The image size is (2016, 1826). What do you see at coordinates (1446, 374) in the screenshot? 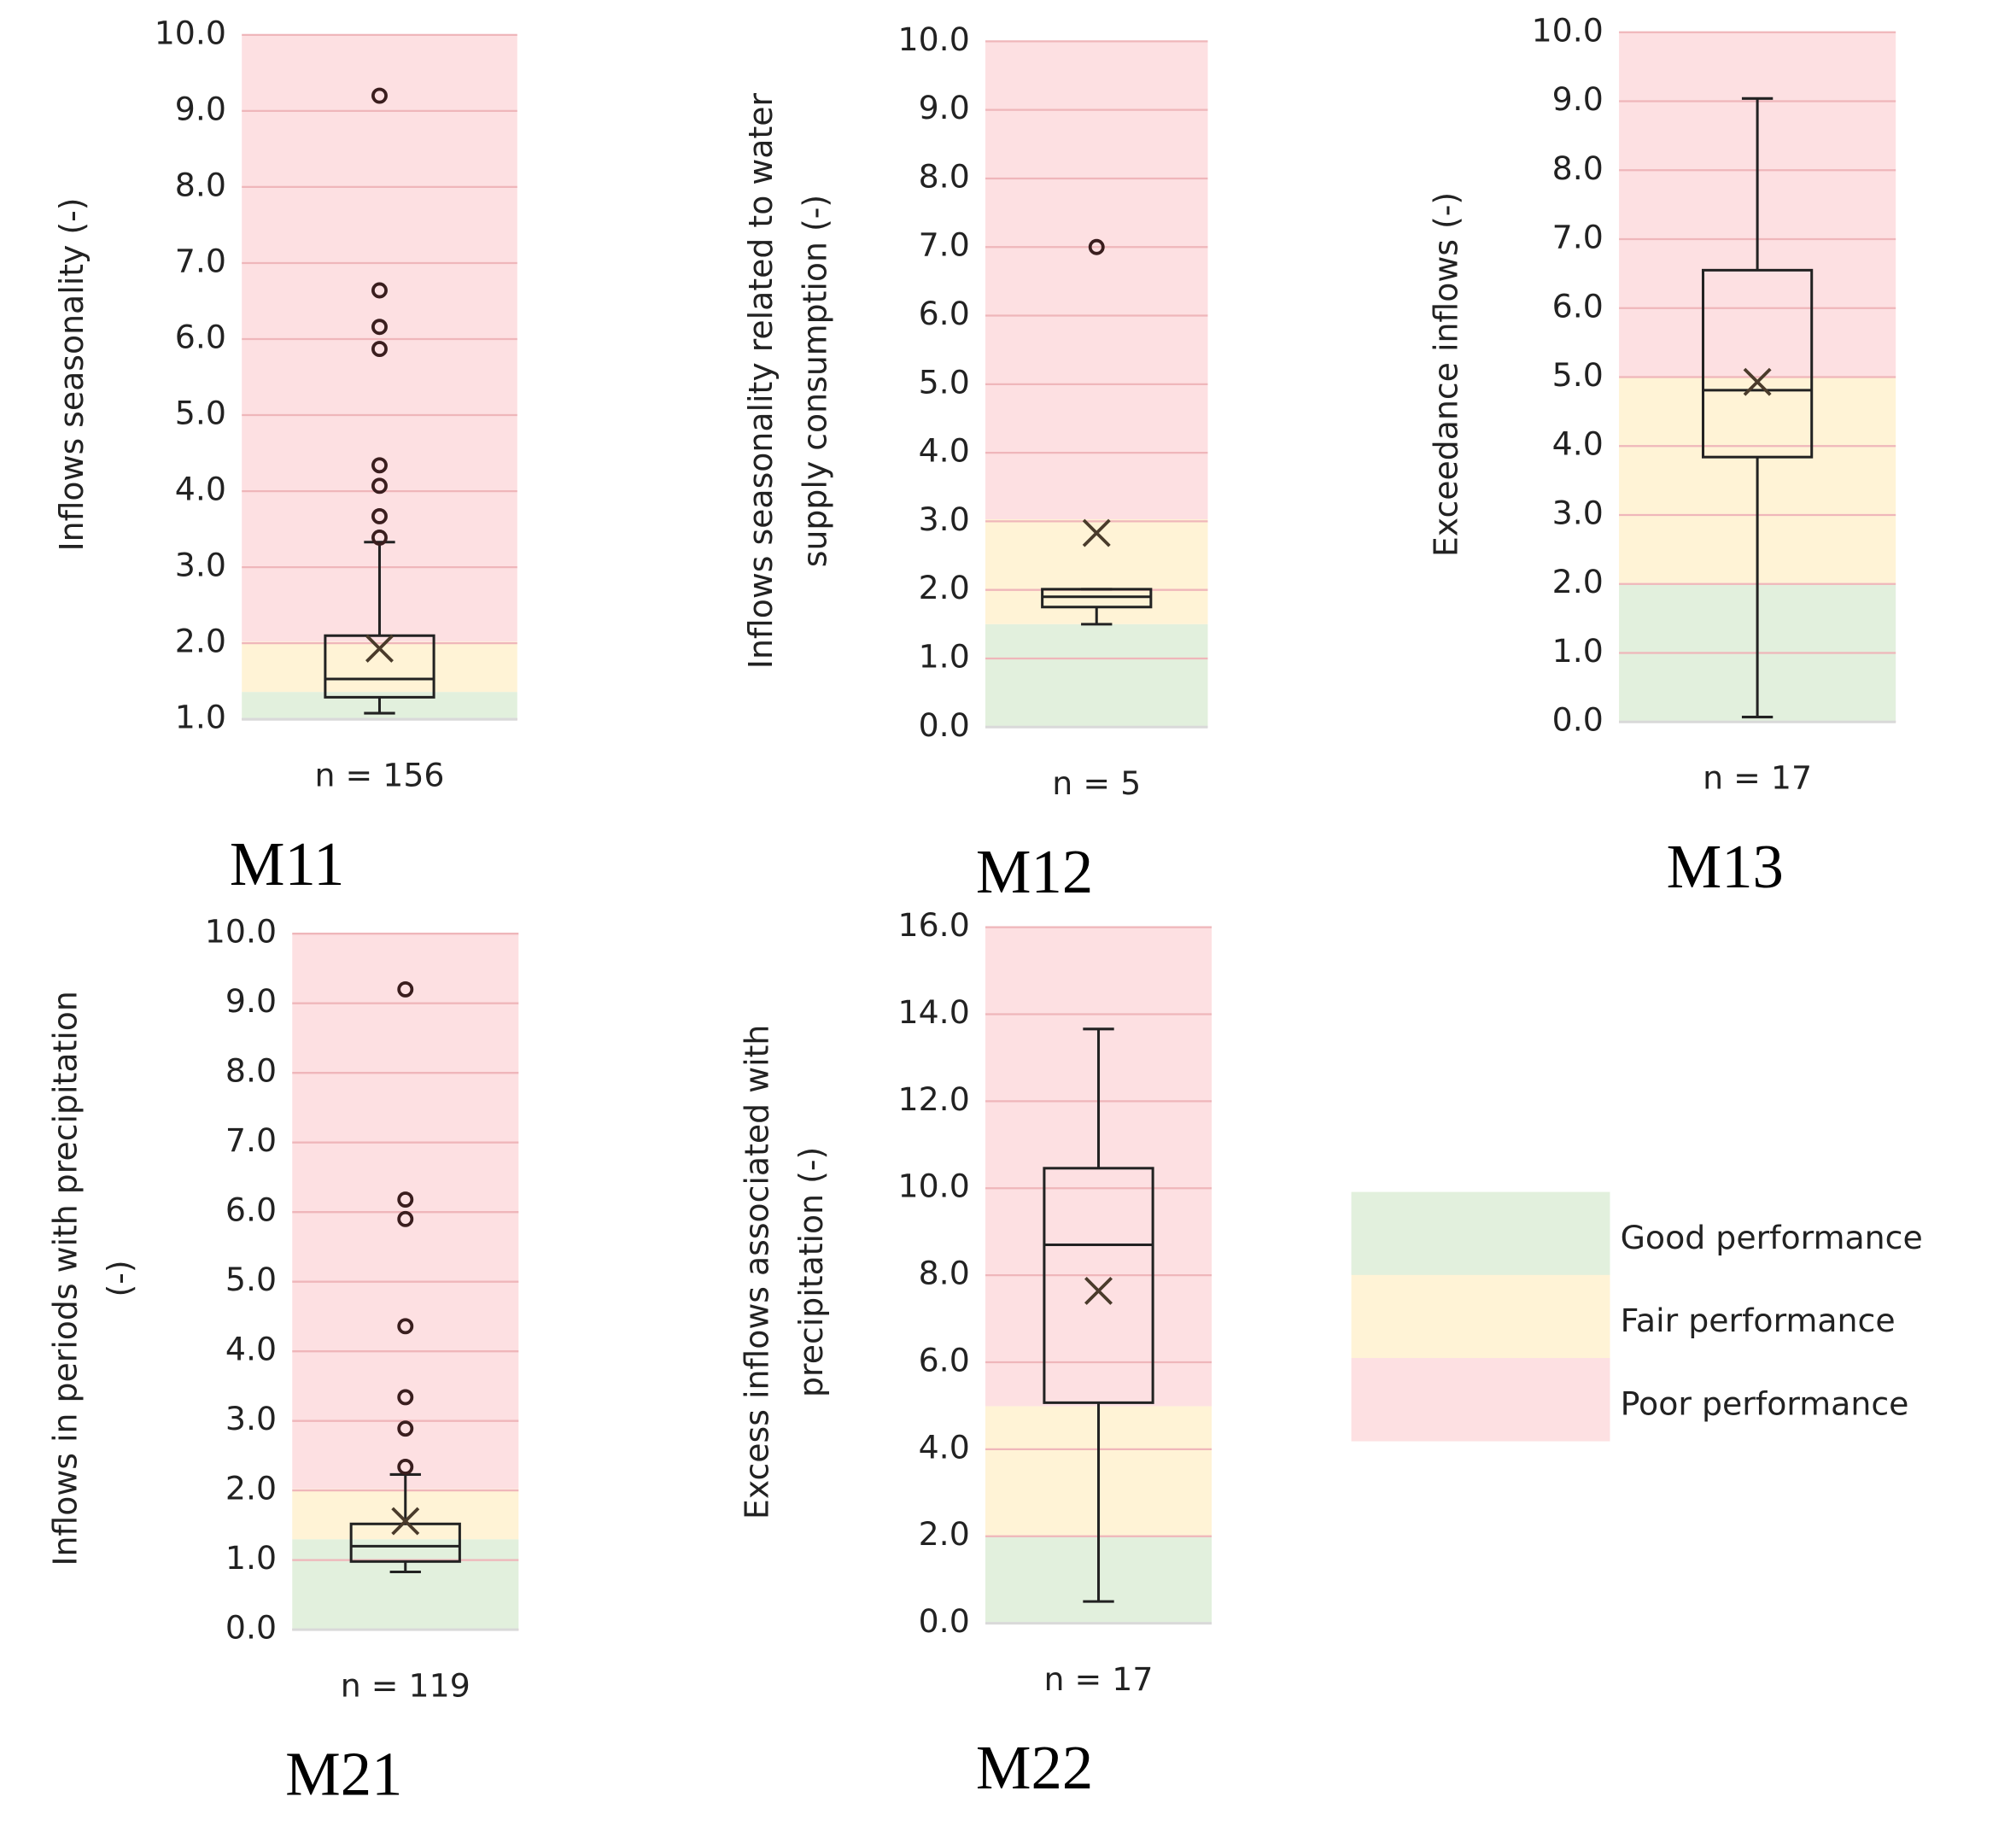
I see `y-axis-label: Exceedance inflows (-)` at bounding box center [1446, 374].